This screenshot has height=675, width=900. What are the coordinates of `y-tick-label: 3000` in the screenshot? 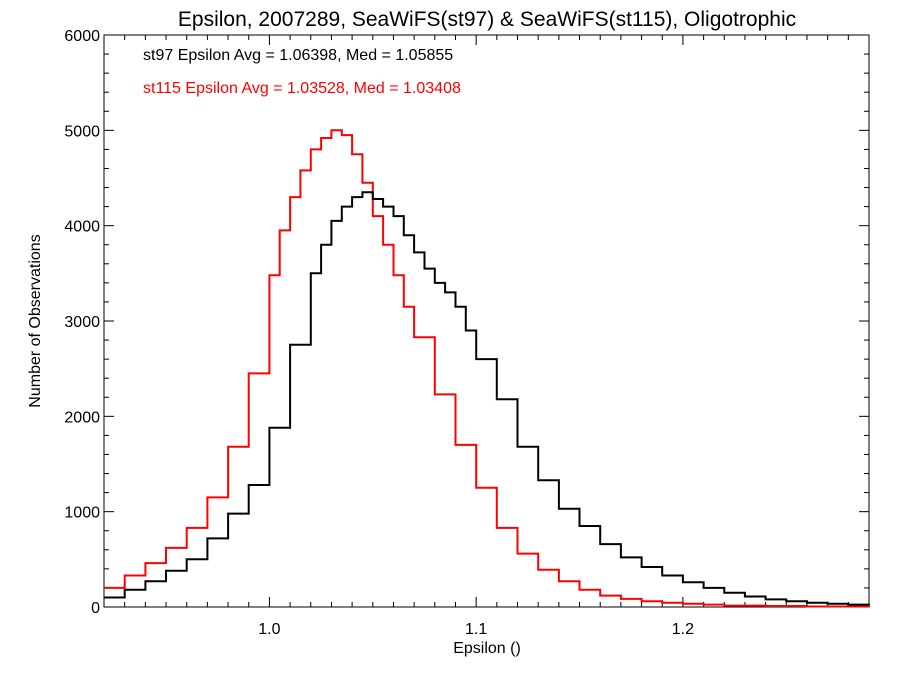 It's located at (82, 322).